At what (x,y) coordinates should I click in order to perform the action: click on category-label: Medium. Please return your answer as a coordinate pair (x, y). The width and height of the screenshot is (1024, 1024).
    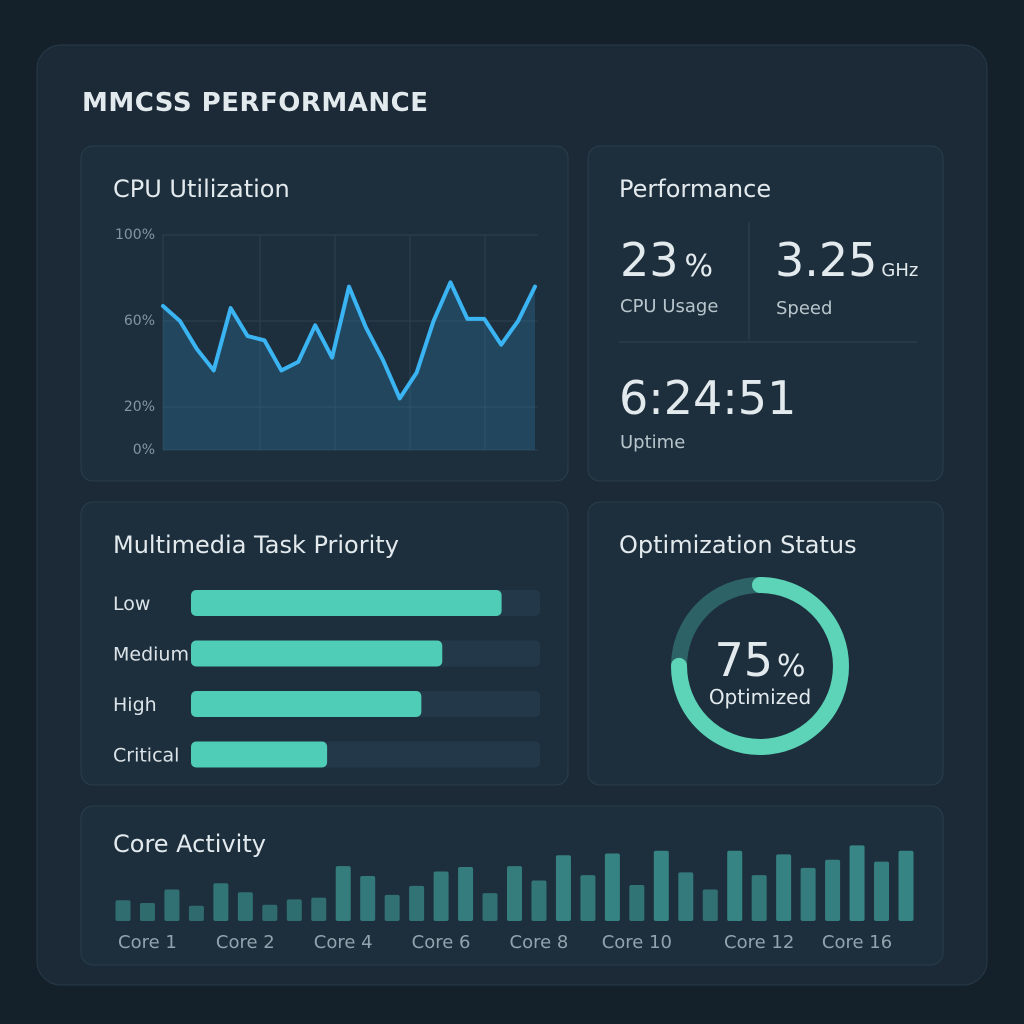
    Looking at the image, I should click on (151, 655).